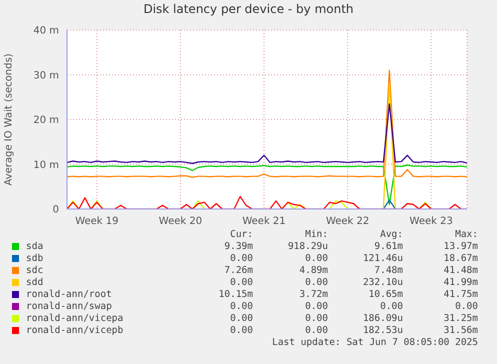  What do you see at coordinates (46, 120) in the screenshot?
I see `y-tick-label: 20 m` at bounding box center [46, 120].